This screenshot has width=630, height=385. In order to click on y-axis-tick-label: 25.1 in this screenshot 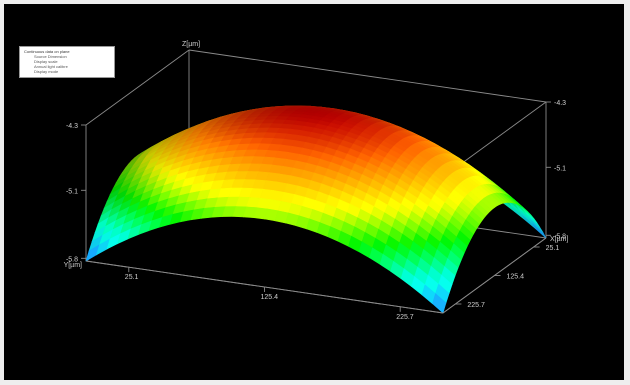, I will do `click(132, 277)`.